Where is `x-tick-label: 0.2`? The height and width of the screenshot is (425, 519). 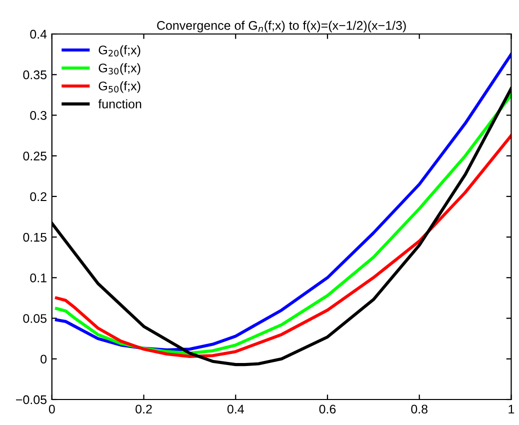
x-tick-label: 0.2 is located at coordinates (144, 409).